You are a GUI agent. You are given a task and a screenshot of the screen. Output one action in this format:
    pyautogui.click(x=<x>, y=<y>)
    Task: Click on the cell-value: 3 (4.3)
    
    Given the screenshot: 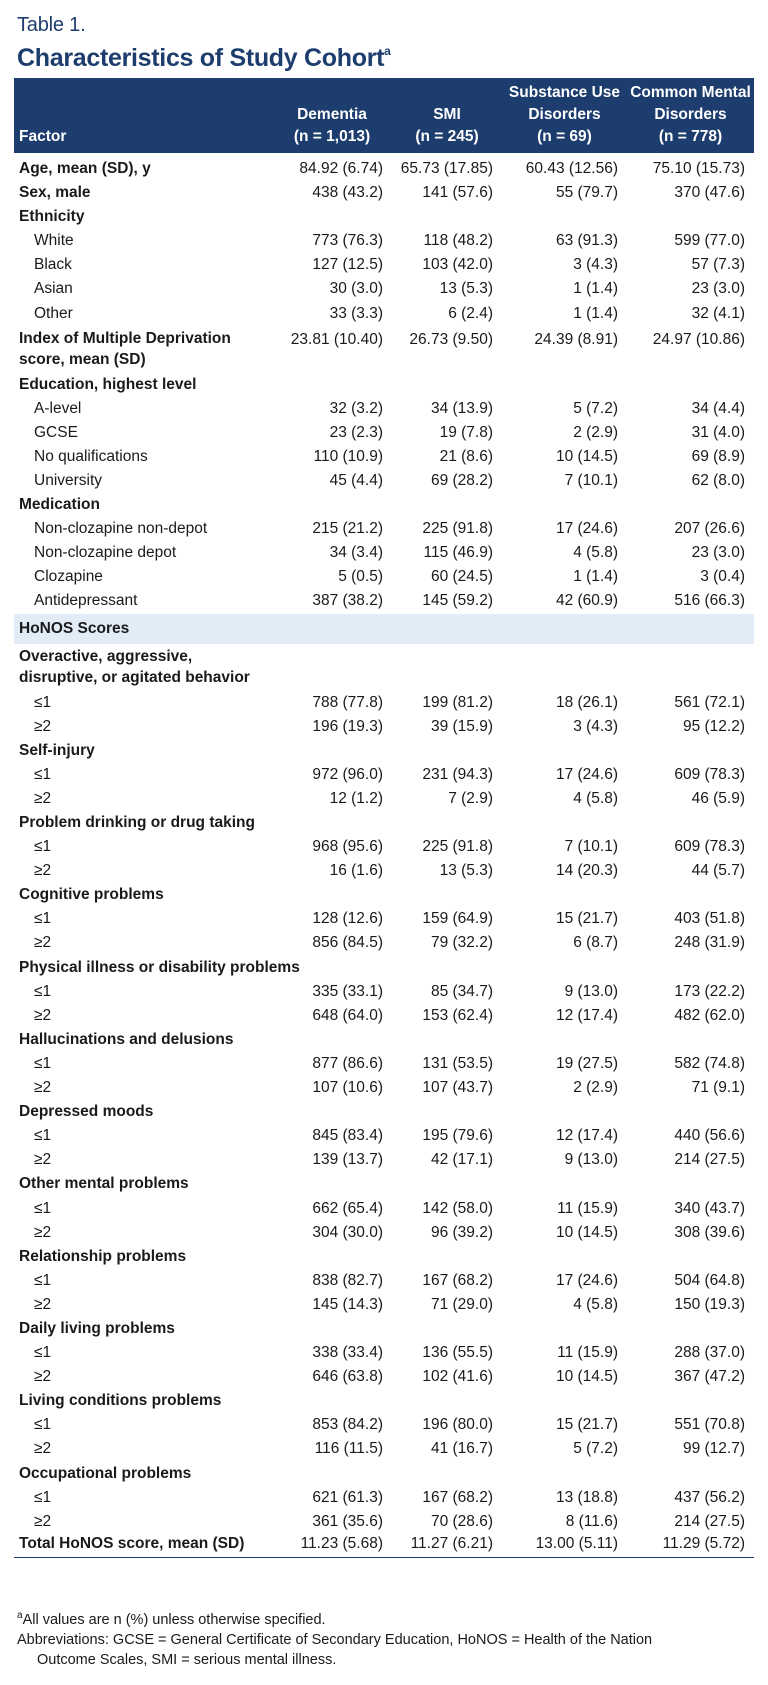 What is the action you would take?
    pyautogui.click(x=595, y=265)
    